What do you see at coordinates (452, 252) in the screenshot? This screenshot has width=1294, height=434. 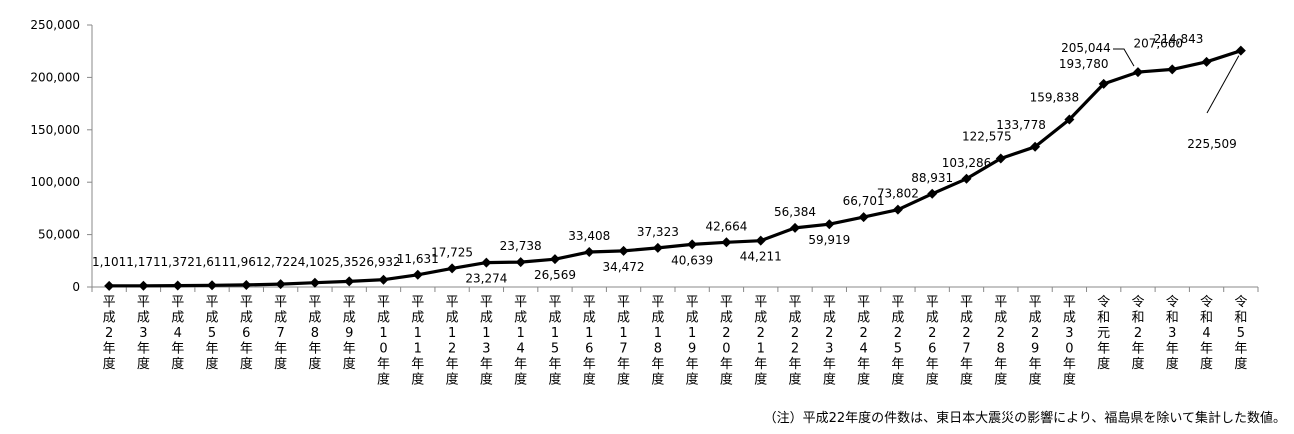 I see `data-label: 17,725` at bounding box center [452, 252].